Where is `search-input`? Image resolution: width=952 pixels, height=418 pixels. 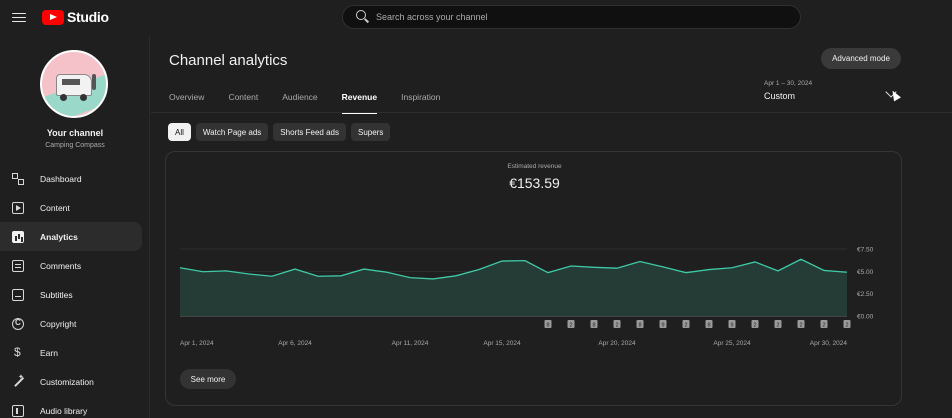
search-input is located at coordinates (576, 17).